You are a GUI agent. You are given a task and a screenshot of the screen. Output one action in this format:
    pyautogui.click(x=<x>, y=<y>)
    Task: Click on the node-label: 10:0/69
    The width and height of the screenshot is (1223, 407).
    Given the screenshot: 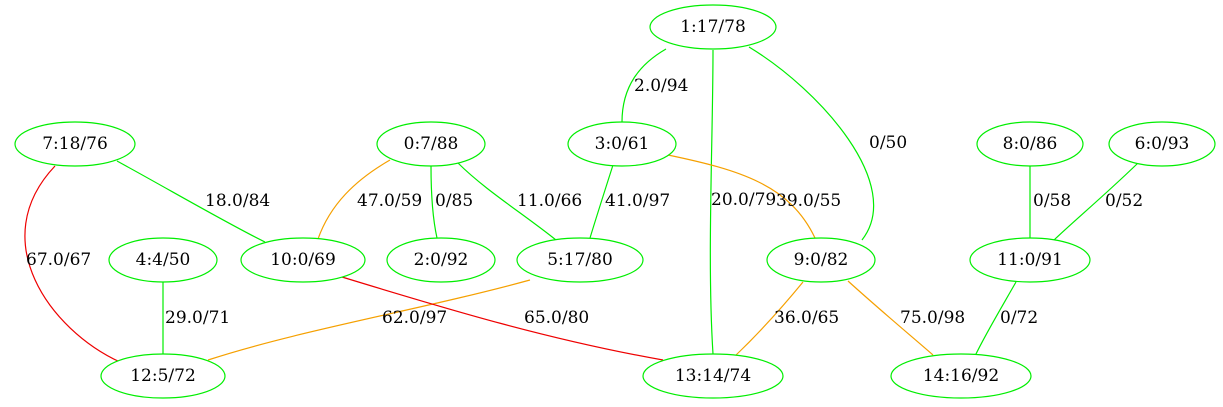 What is the action you would take?
    pyautogui.click(x=303, y=260)
    